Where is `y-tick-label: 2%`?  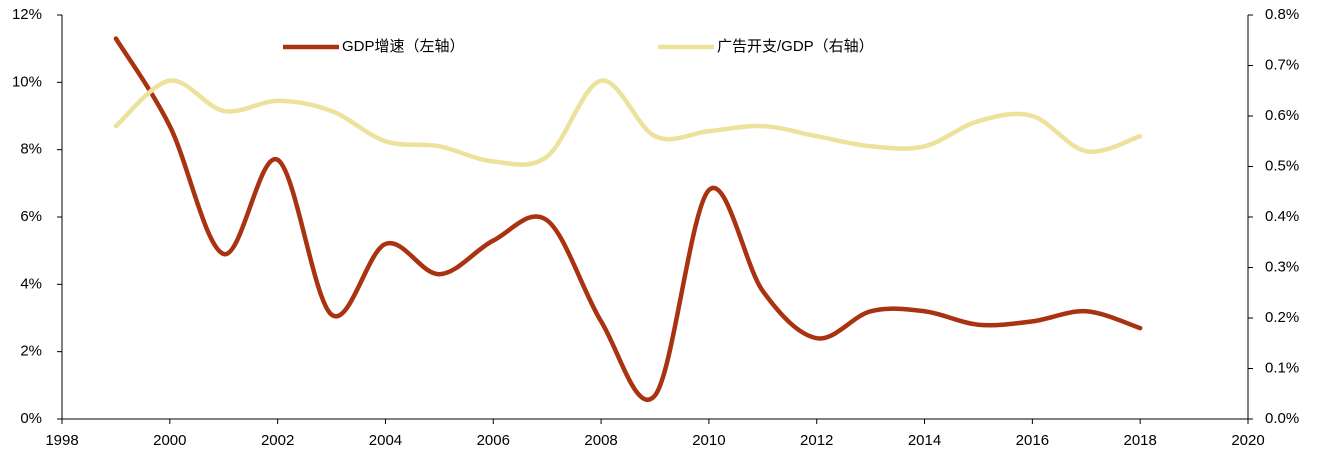 y-tick-label: 2% is located at coordinates (31, 351).